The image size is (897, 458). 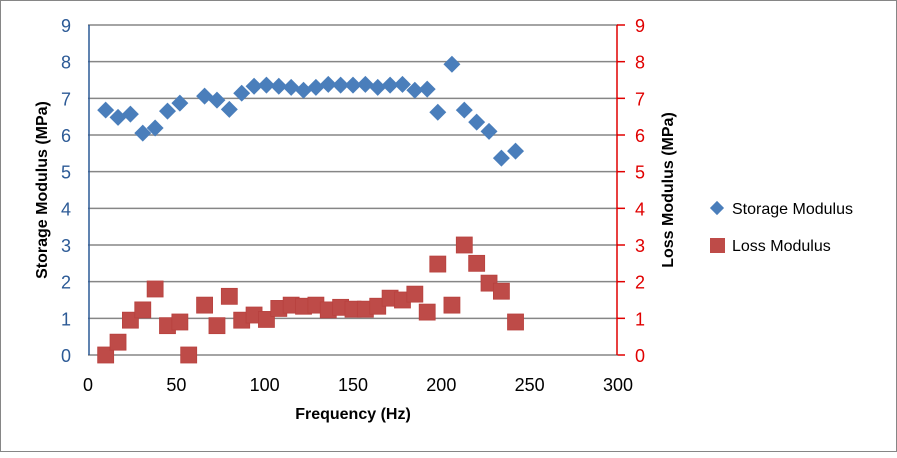 What do you see at coordinates (66, 319) in the screenshot?
I see `y-tick-label: 1` at bounding box center [66, 319].